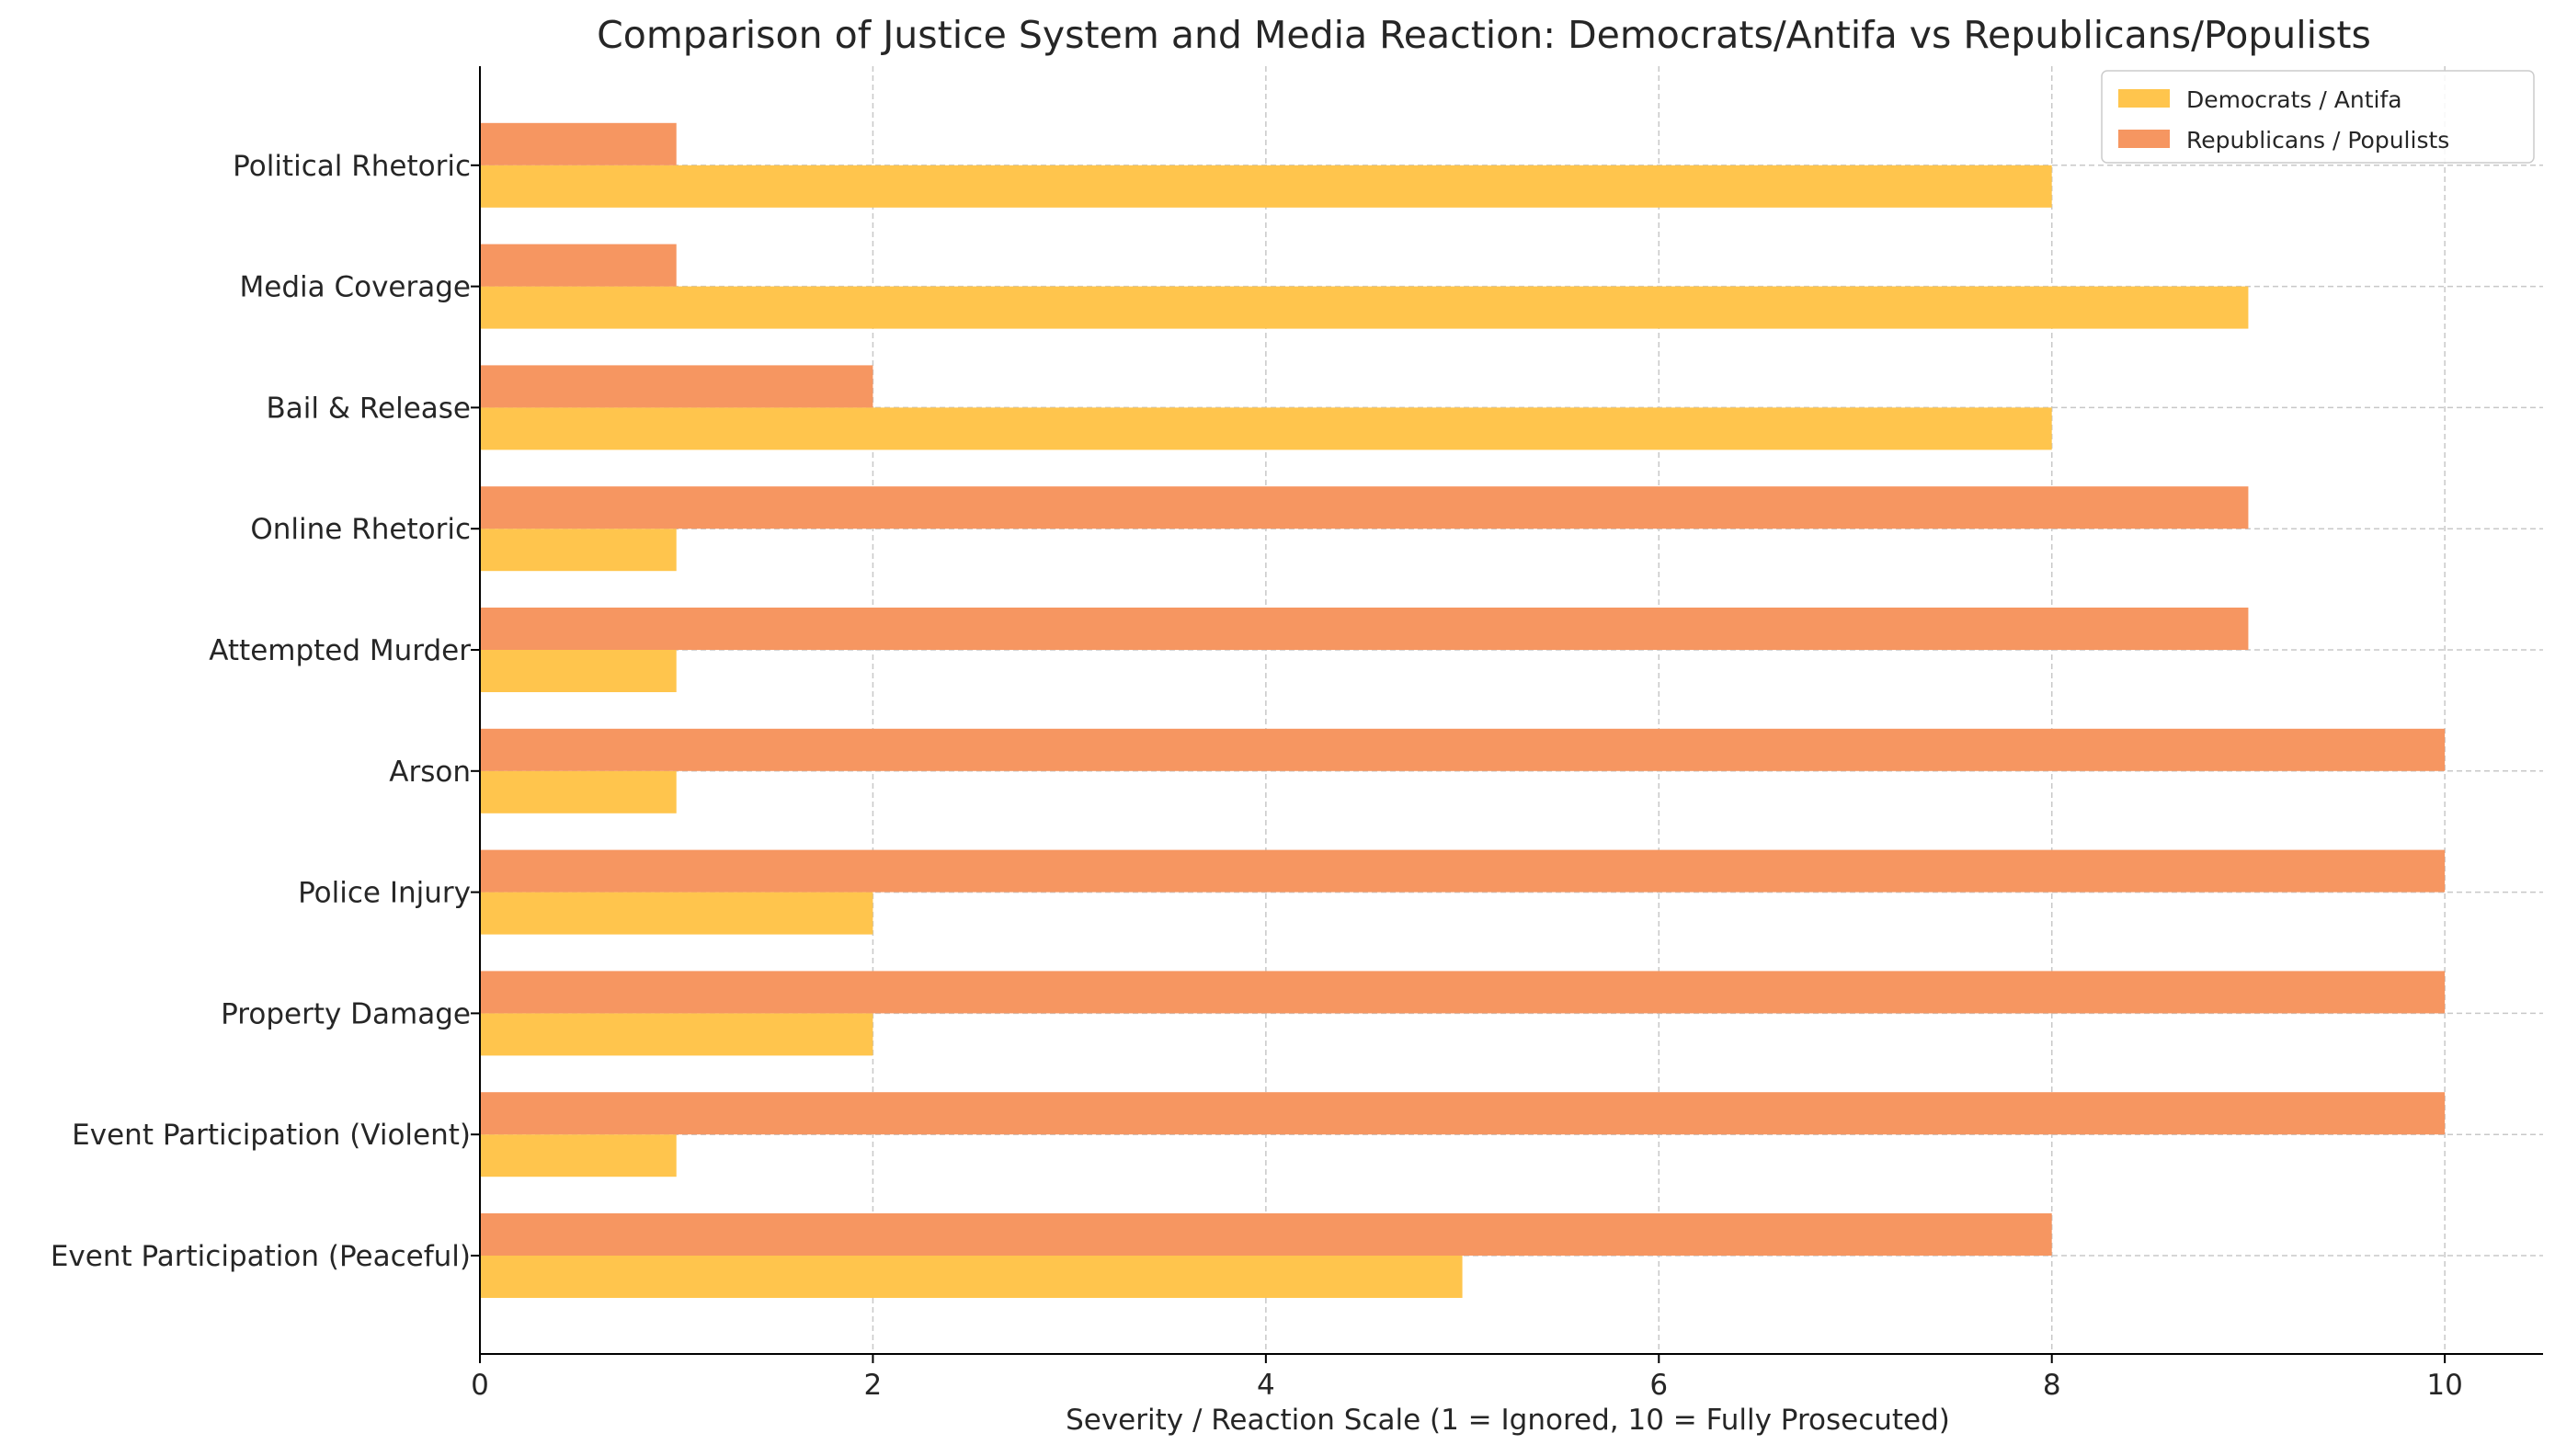 The height and width of the screenshot is (1456, 2555). What do you see at coordinates (352, 166) in the screenshot?
I see `category-label: Political Rhetoric` at bounding box center [352, 166].